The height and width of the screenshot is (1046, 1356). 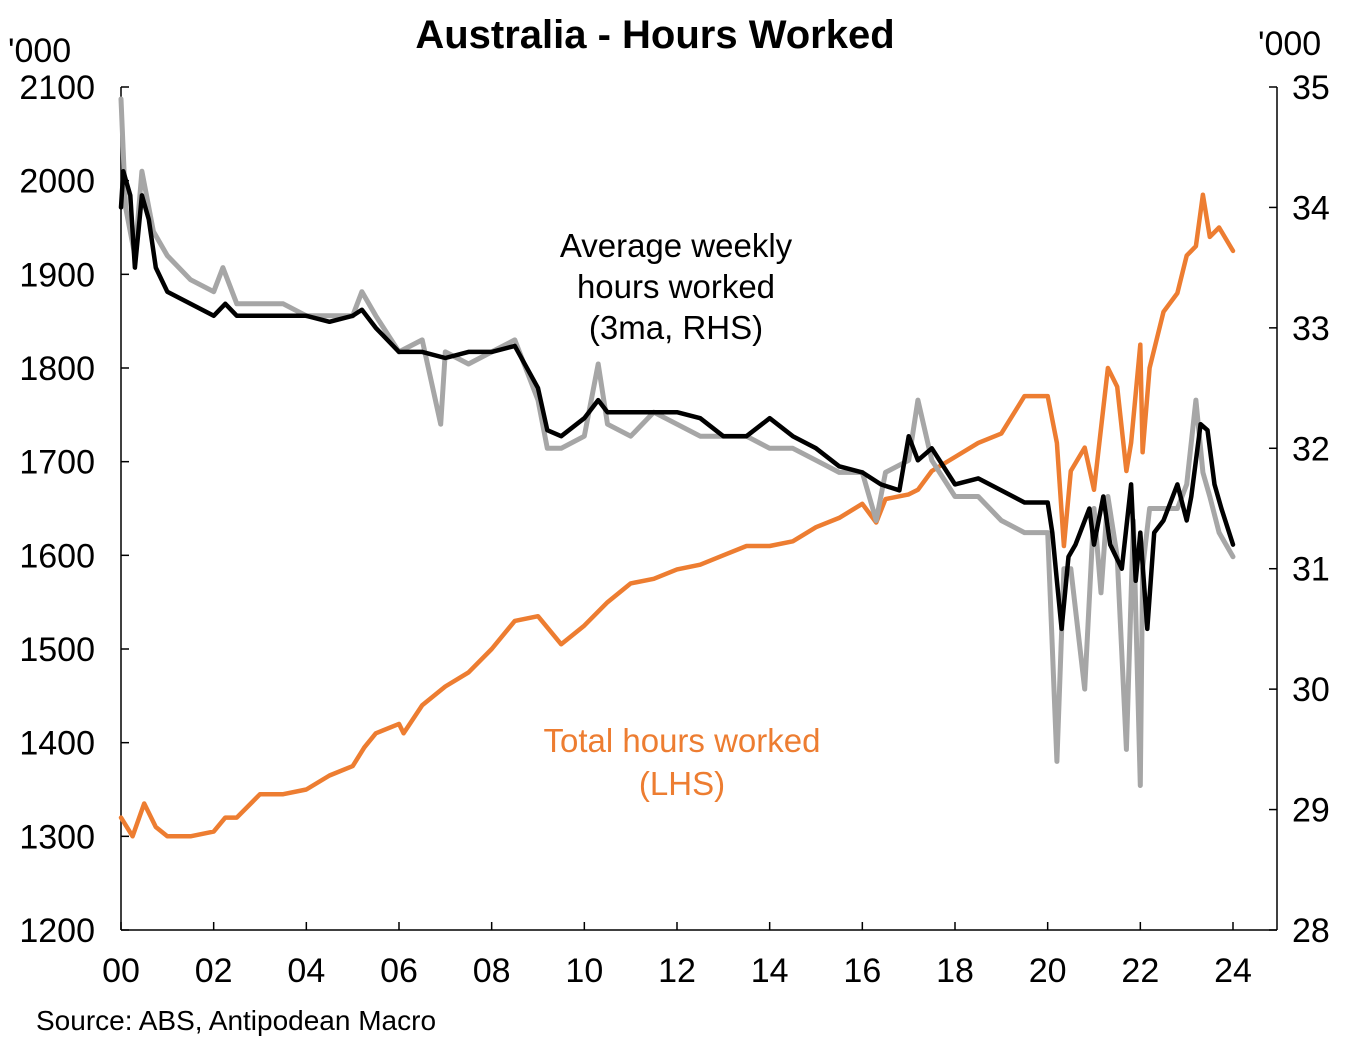 What do you see at coordinates (1311, 931) in the screenshot?
I see `right-tick-label: 28` at bounding box center [1311, 931].